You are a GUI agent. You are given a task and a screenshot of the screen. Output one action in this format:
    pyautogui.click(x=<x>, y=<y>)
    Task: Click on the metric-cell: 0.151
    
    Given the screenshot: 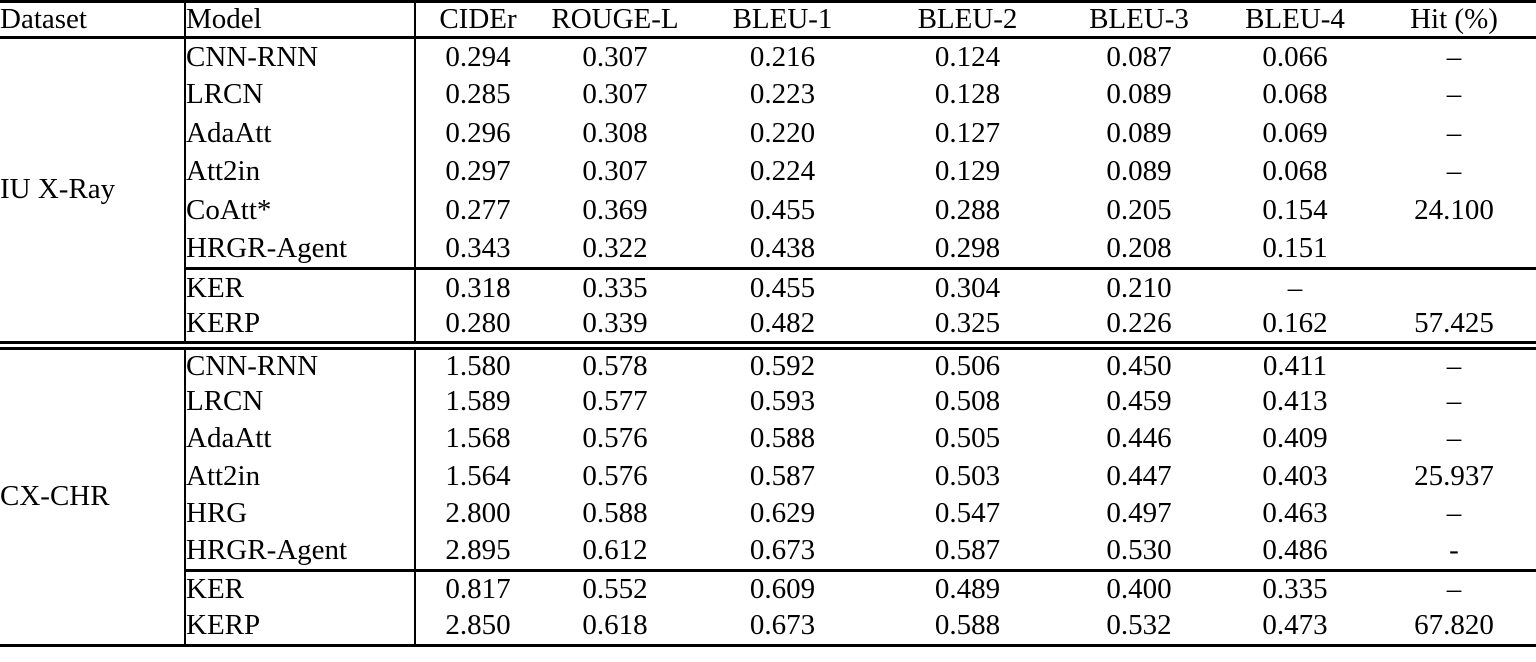 What is the action you would take?
    pyautogui.click(x=1295, y=247)
    